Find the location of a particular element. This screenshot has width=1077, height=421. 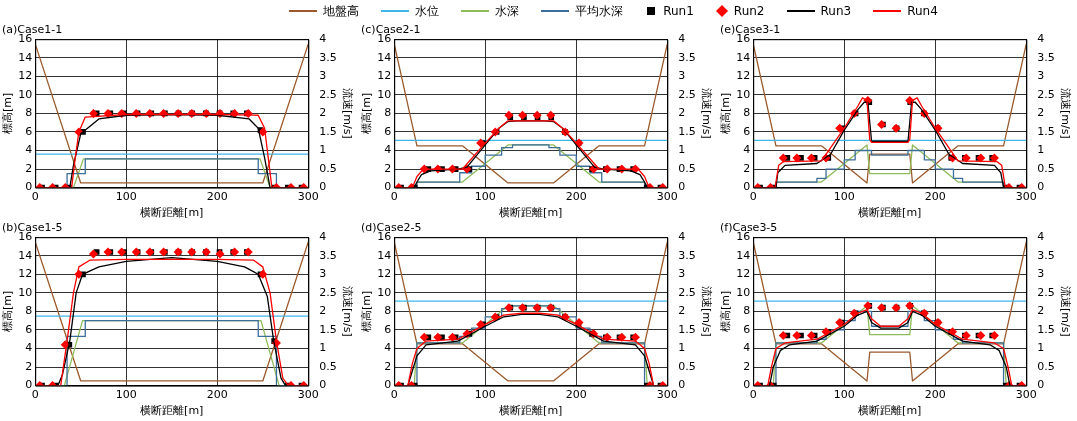

legend-label: 地盤高 is located at coordinates (341, 11).